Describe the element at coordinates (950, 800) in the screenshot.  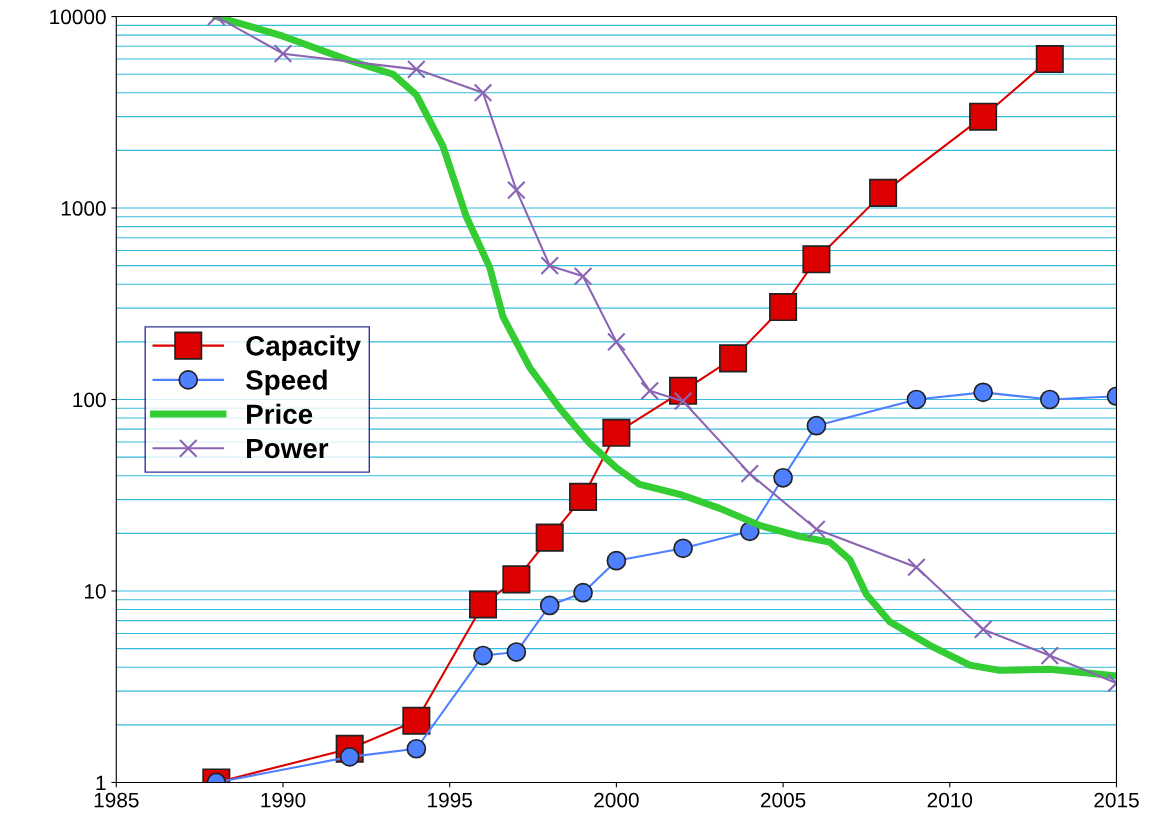
I see `x-tick-label: 2010` at that location.